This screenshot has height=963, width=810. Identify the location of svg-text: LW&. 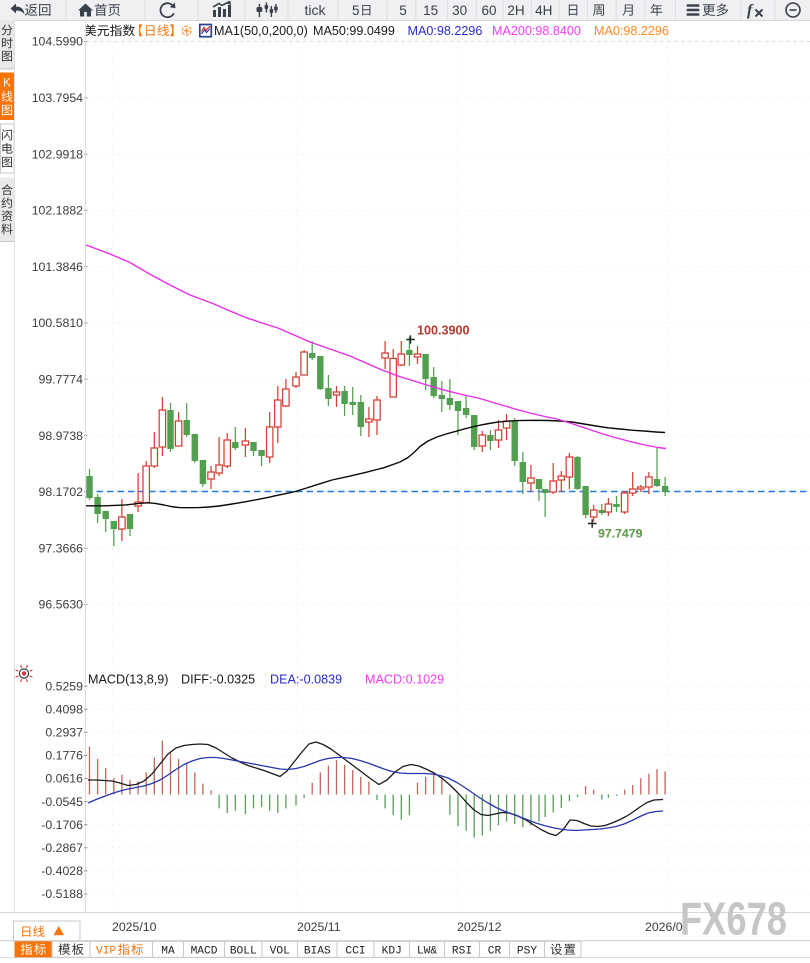
(427, 951).